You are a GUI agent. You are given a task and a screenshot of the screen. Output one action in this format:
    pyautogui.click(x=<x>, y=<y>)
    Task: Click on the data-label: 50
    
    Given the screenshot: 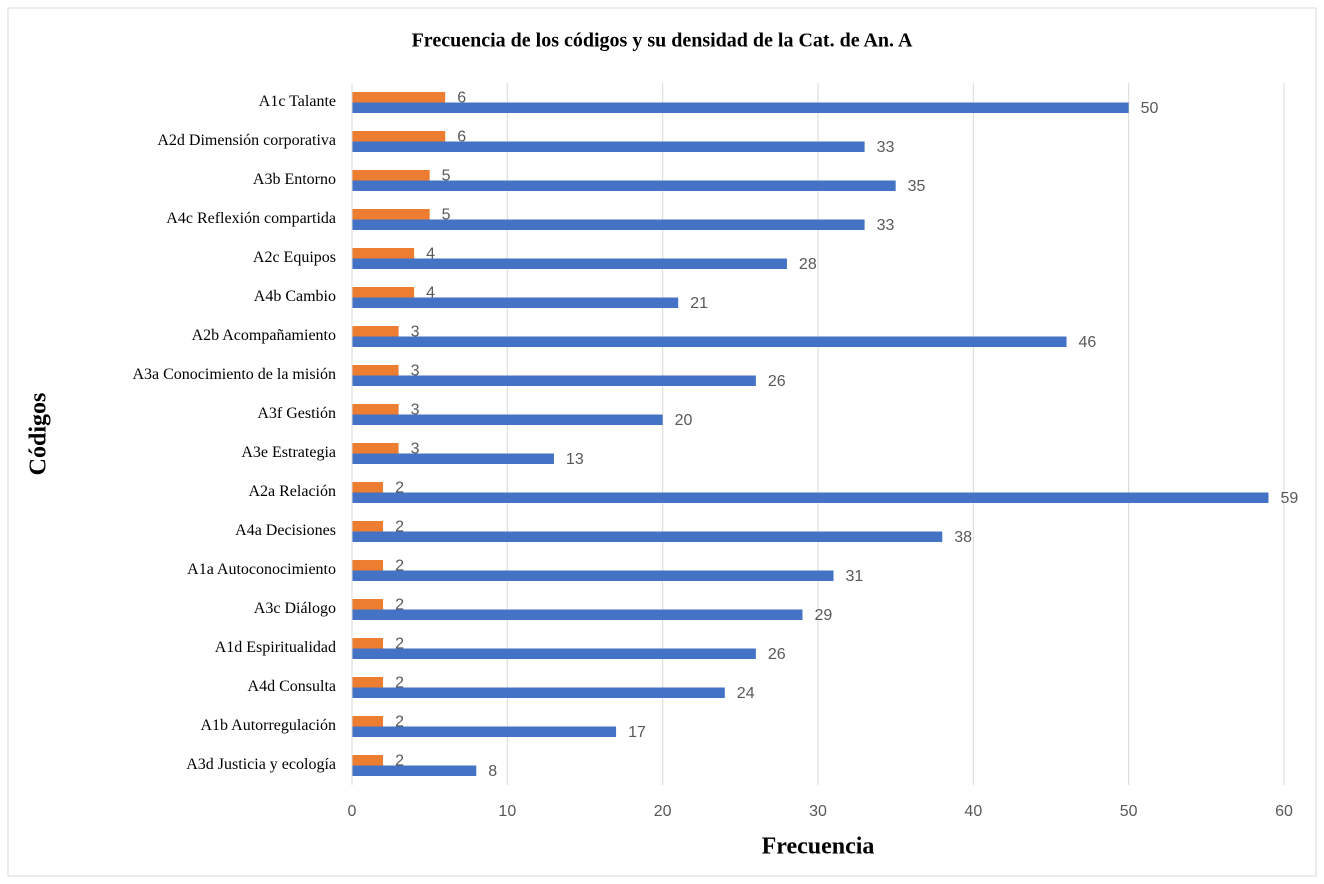 What is the action you would take?
    pyautogui.click(x=1150, y=108)
    